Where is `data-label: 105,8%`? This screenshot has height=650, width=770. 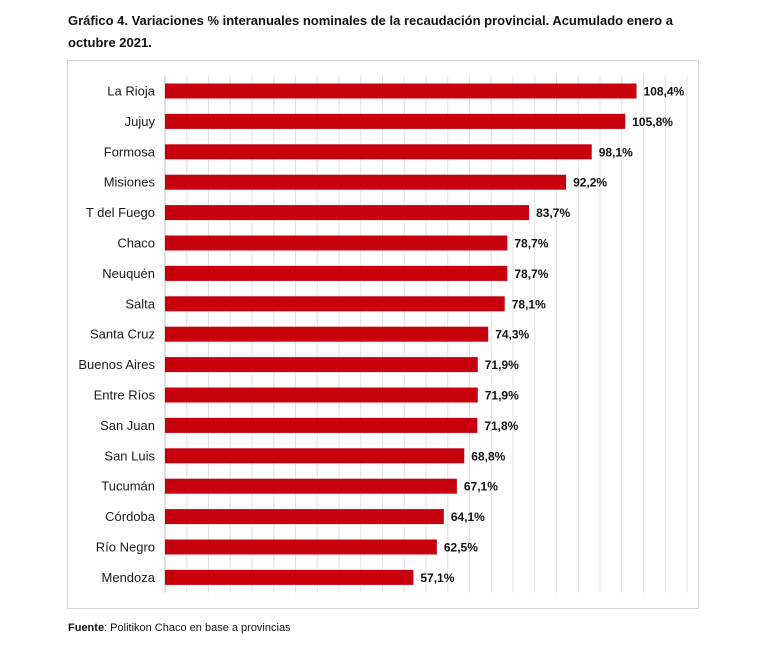 data-label: 105,8% is located at coordinates (652, 122).